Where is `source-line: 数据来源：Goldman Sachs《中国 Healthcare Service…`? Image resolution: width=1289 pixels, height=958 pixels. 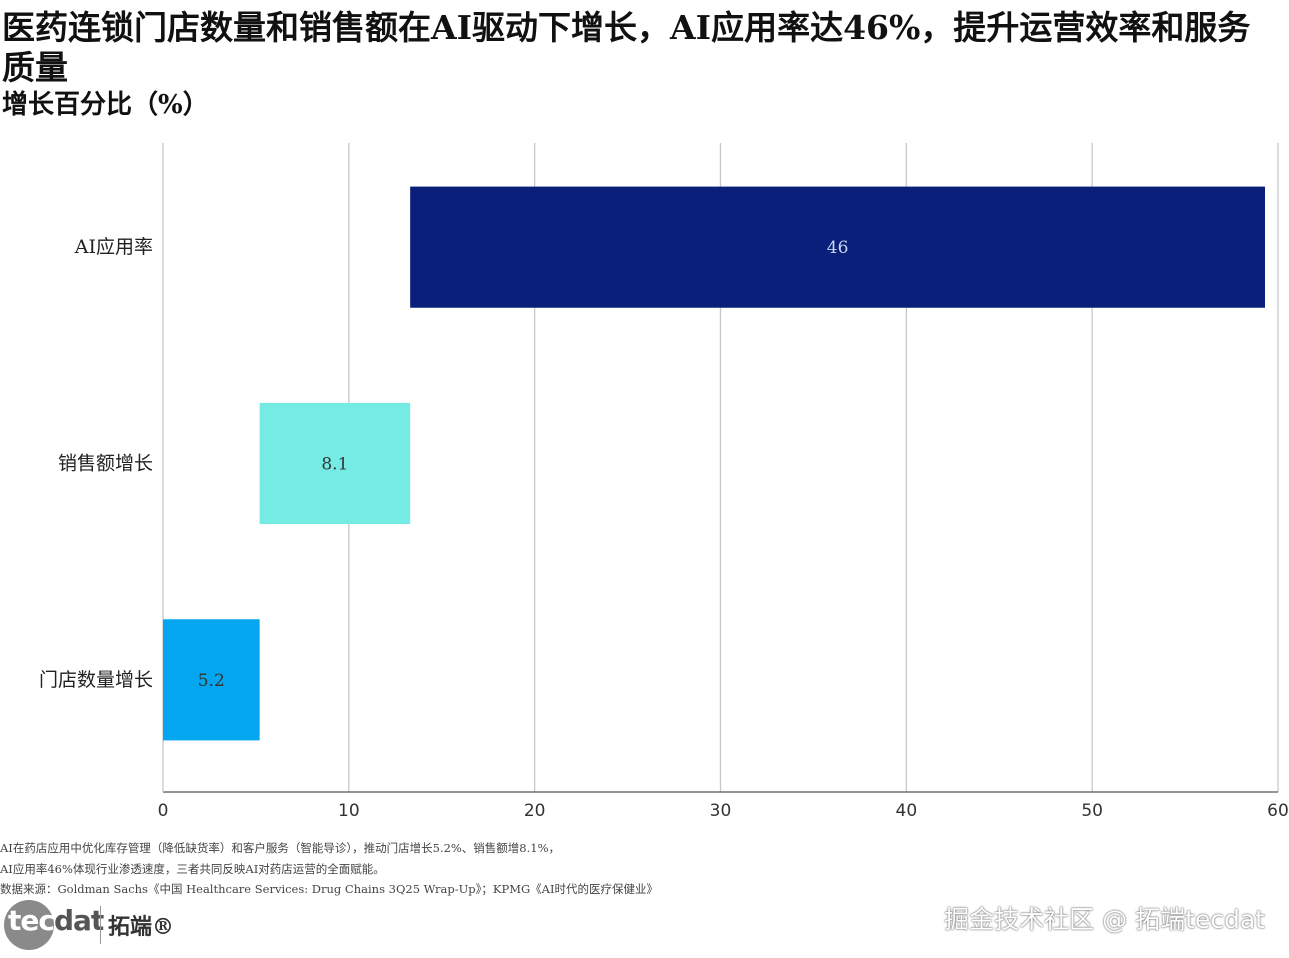 source-line: 数据来源：Goldman Sachs《中国 Healthcare Service… is located at coordinates (329, 889).